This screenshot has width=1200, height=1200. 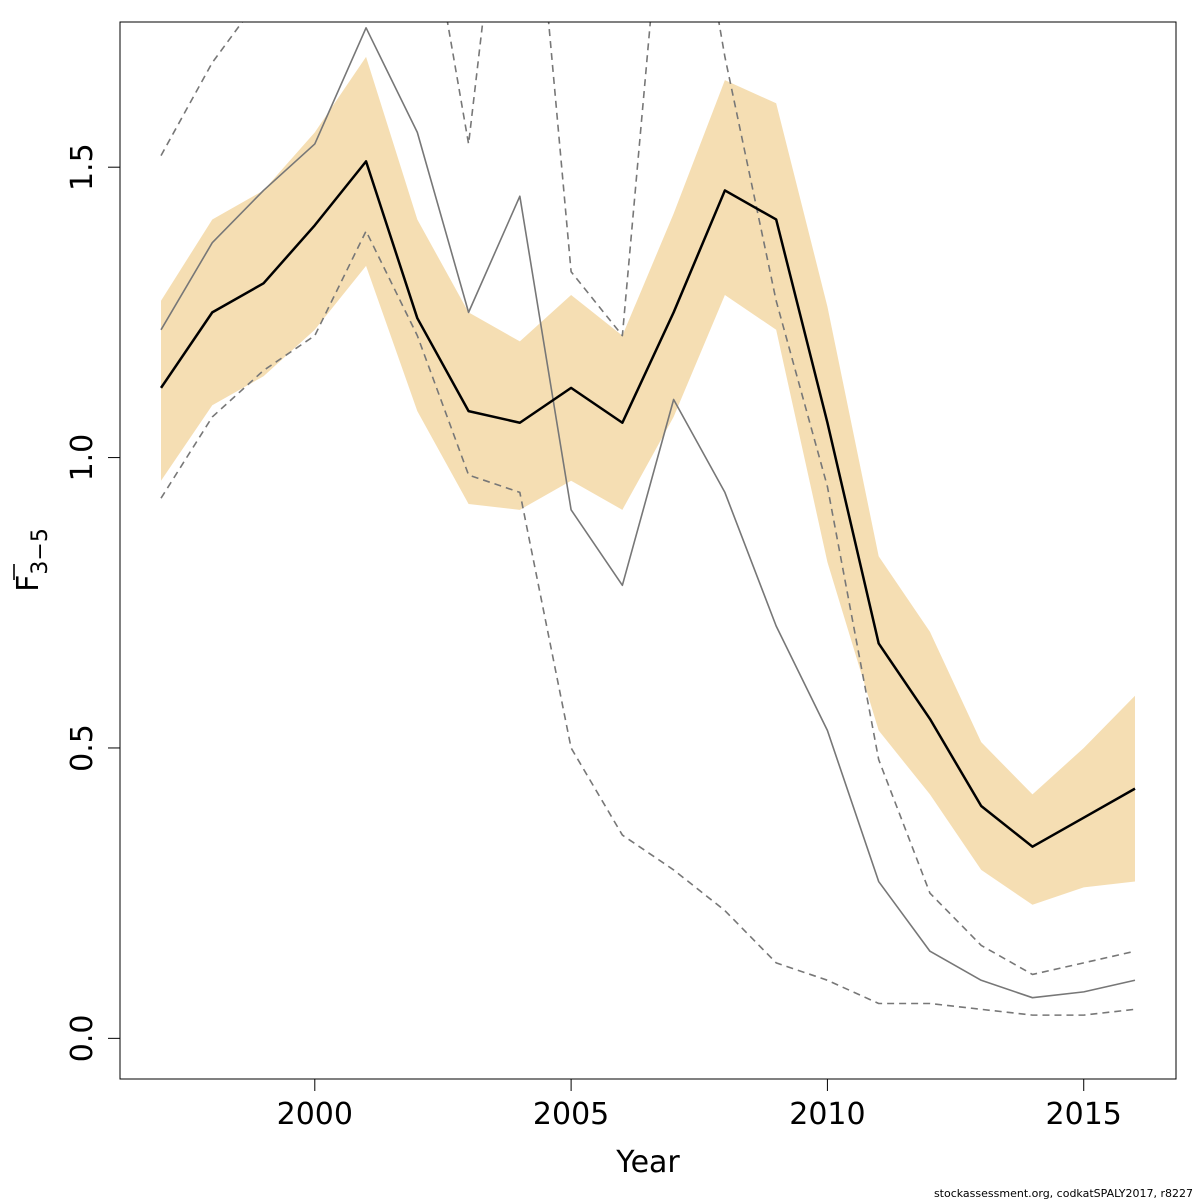 I want to click on x-axis: 2000 2005 2010 2015, so click(x=699, y=1105).